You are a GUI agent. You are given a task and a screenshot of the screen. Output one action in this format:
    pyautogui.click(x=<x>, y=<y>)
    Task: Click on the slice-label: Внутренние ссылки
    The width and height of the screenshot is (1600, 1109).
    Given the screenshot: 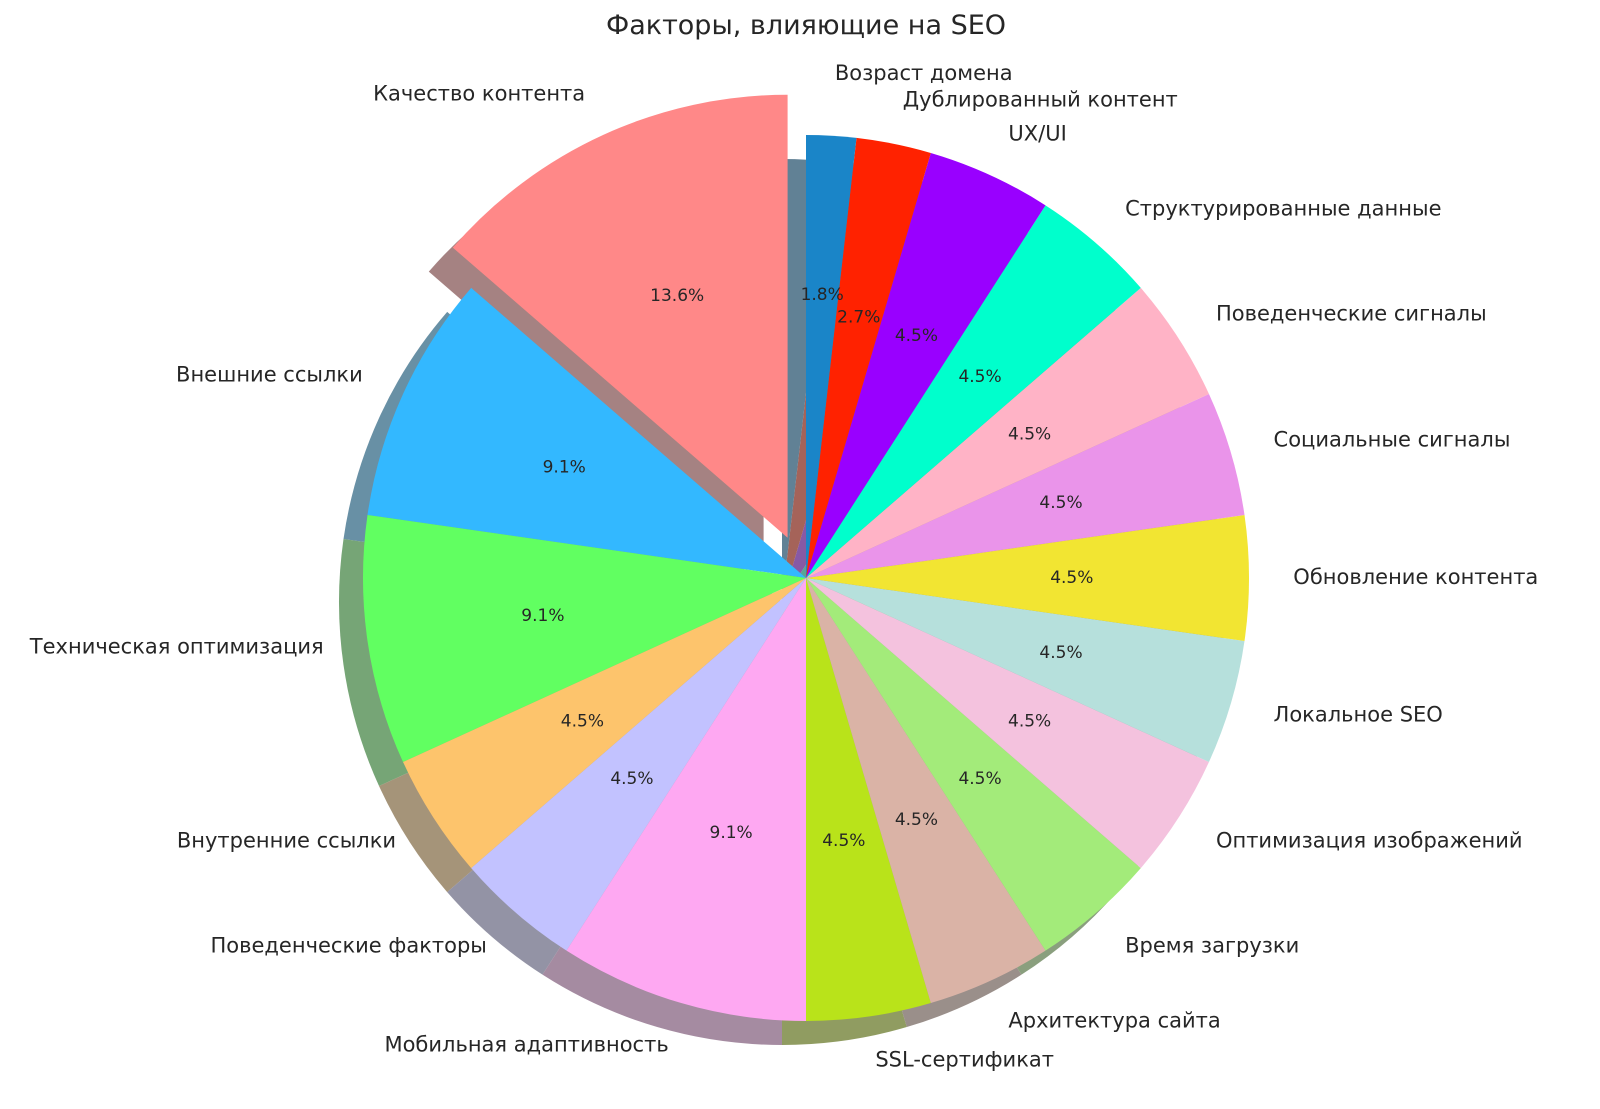 What is the action you would take?
    pyautogui.click(x=286, y=840)
    